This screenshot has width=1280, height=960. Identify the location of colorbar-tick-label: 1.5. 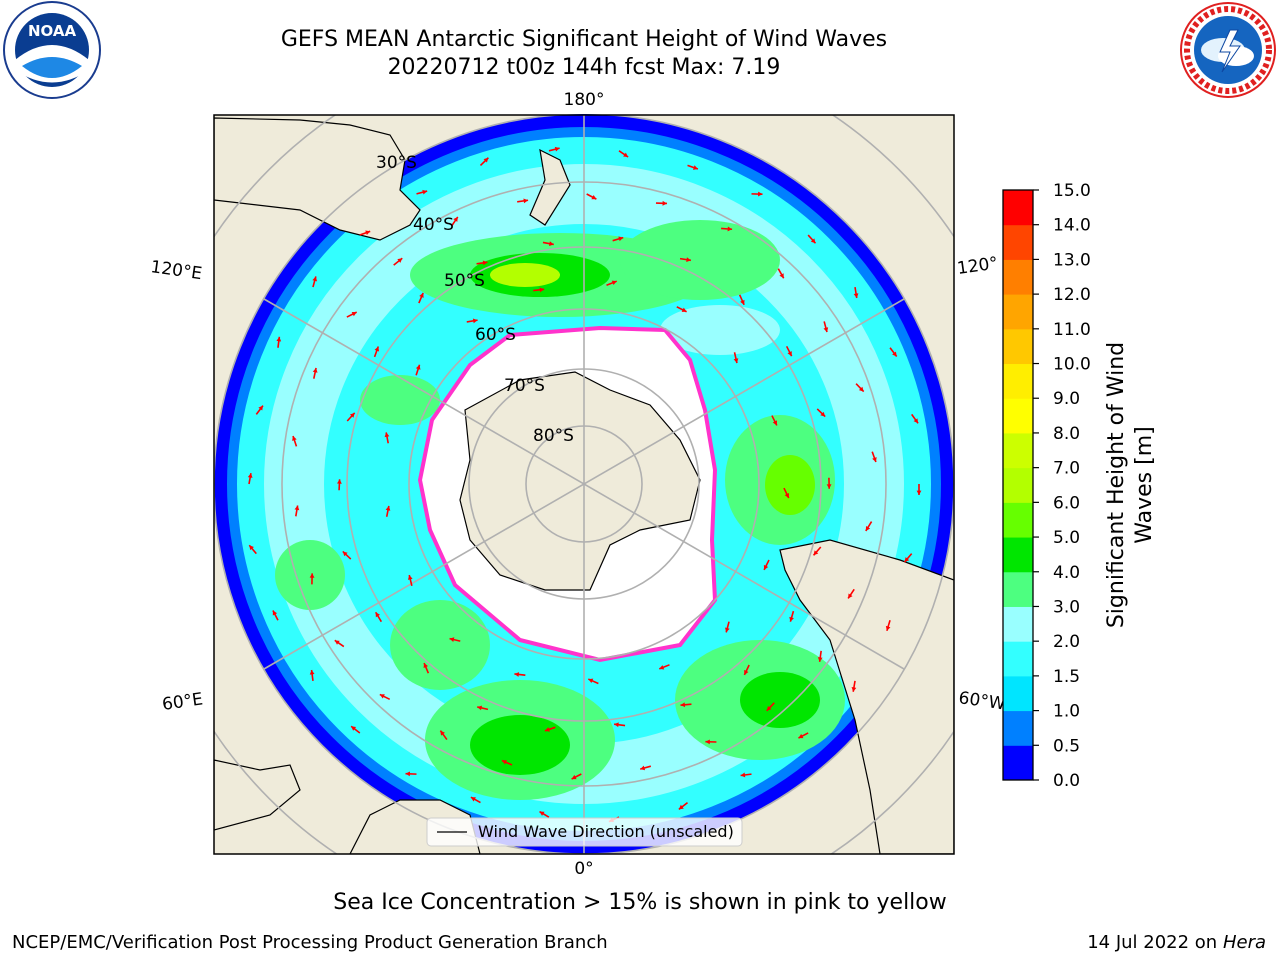
(1066, 677).